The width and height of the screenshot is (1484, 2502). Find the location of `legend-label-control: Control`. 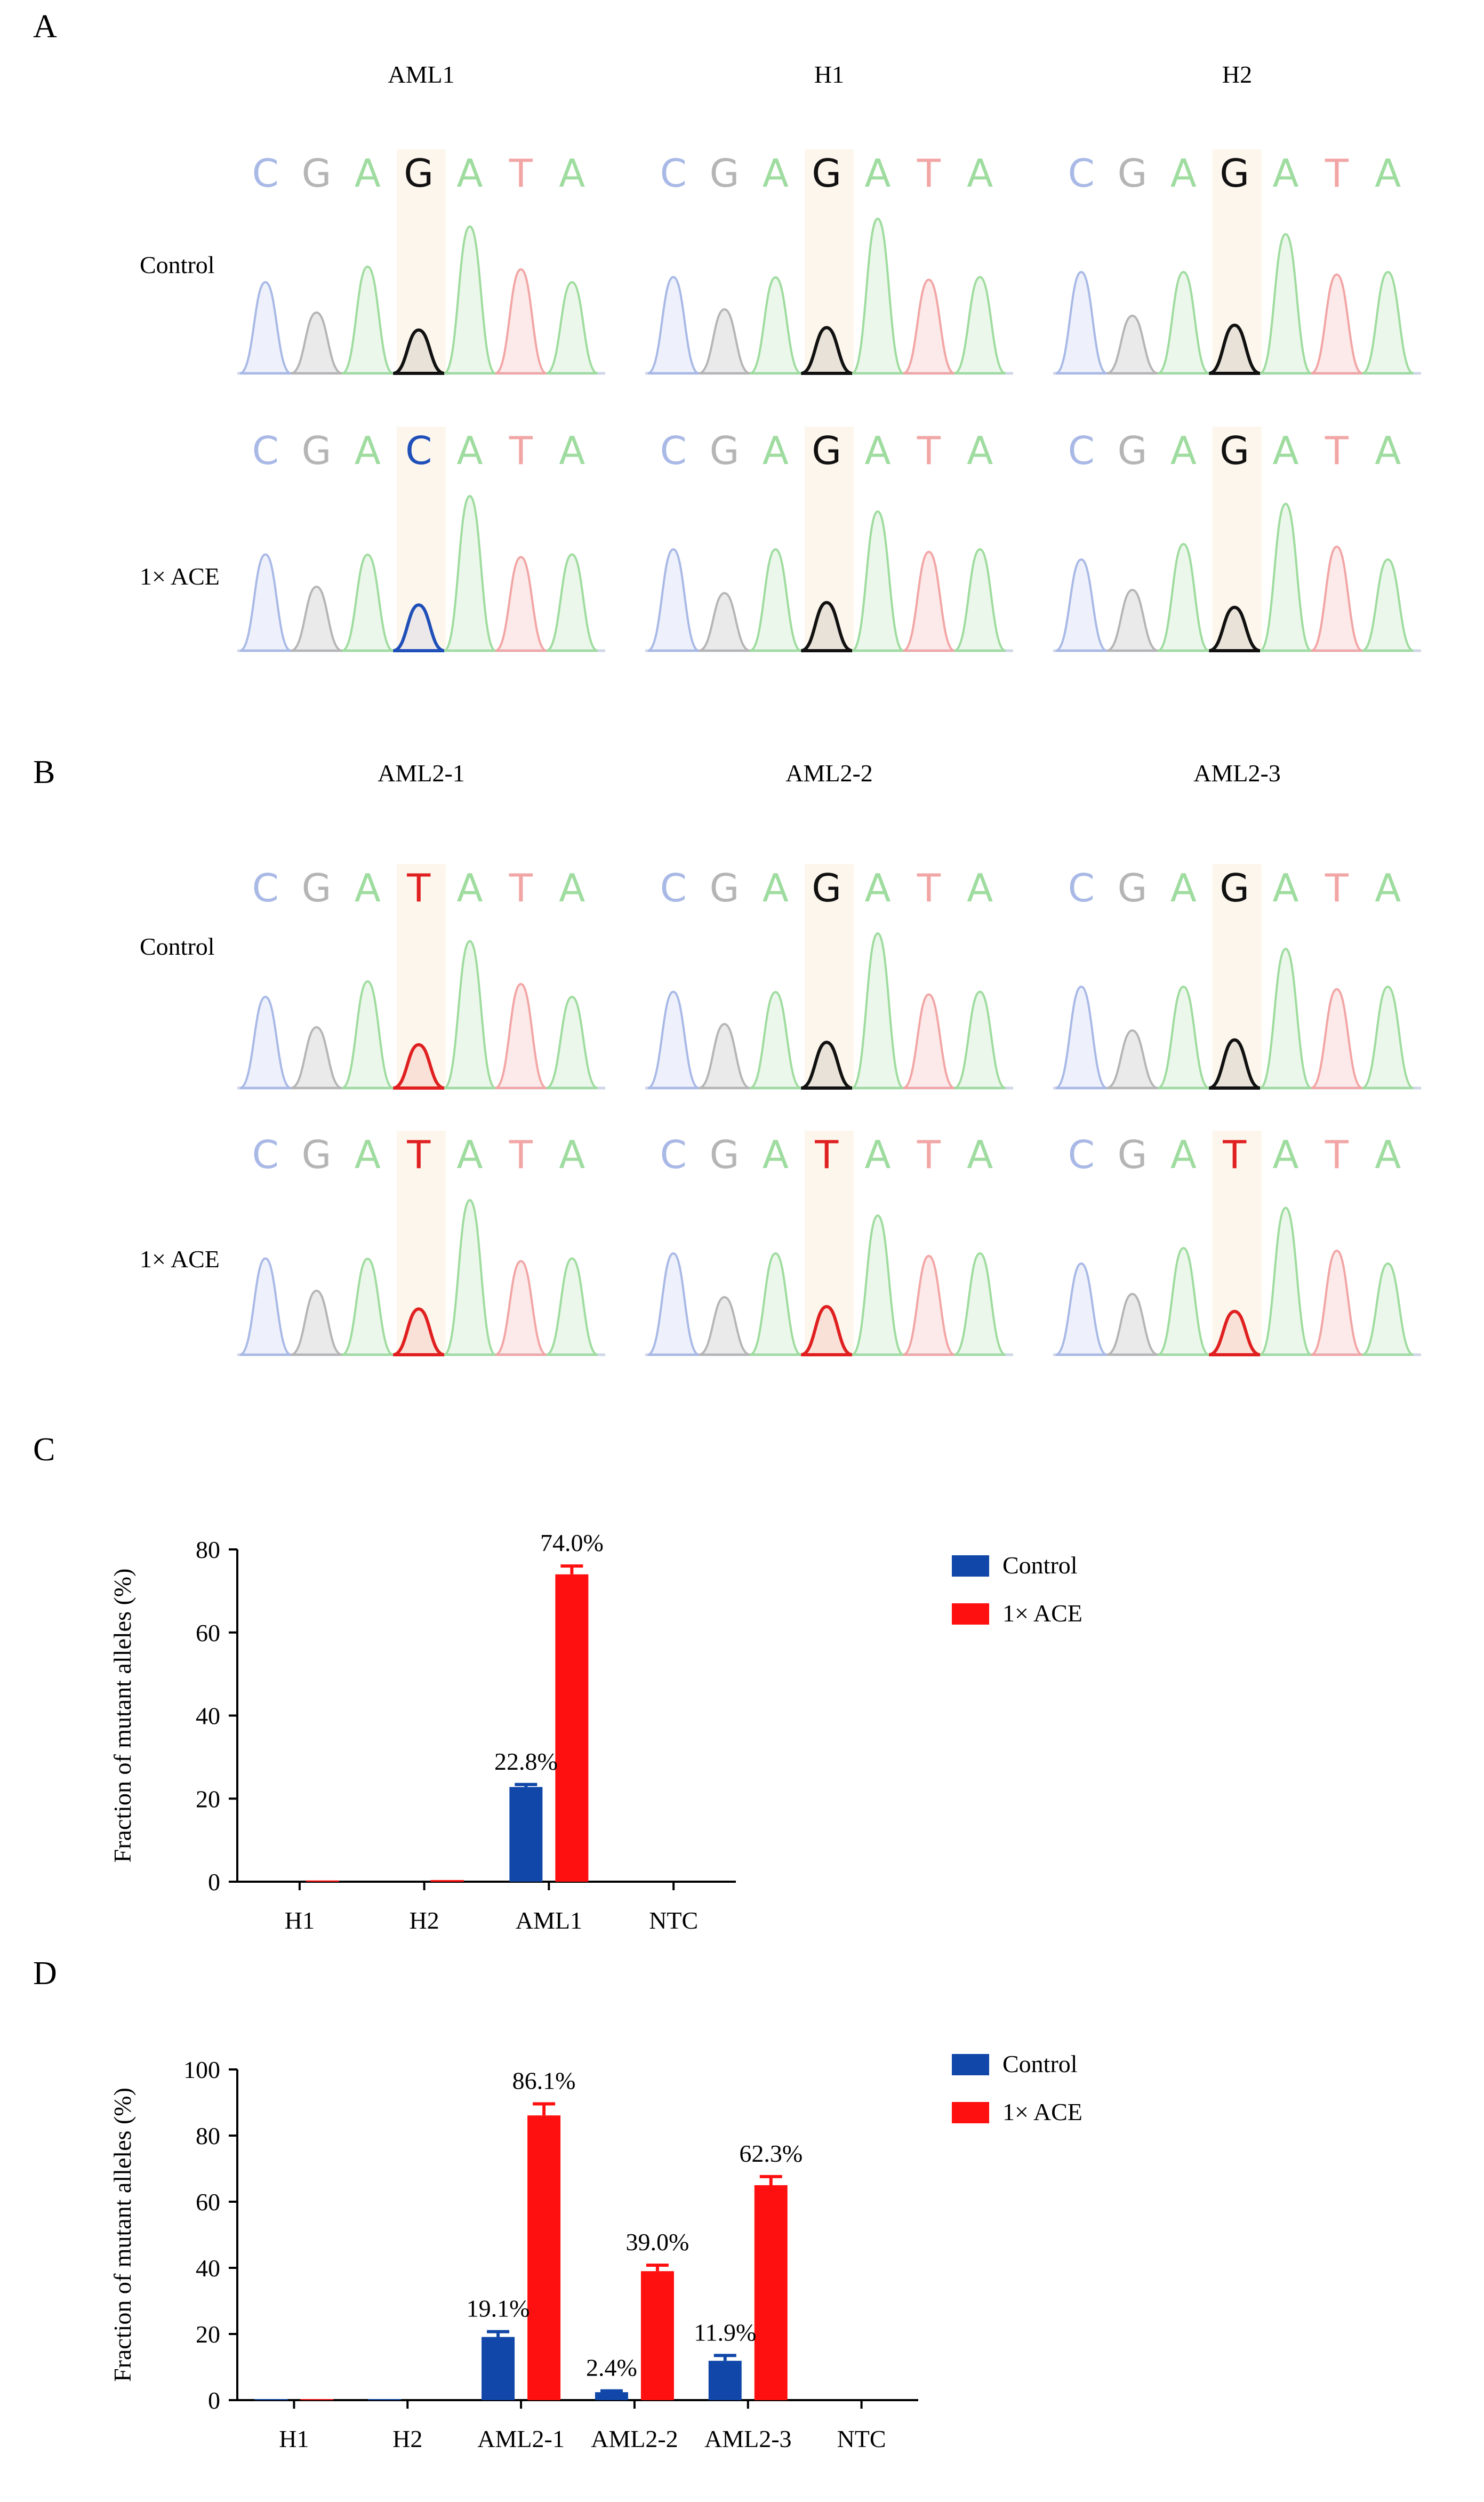

legend-label-control: Control is located at coordinates (1040, 2063).